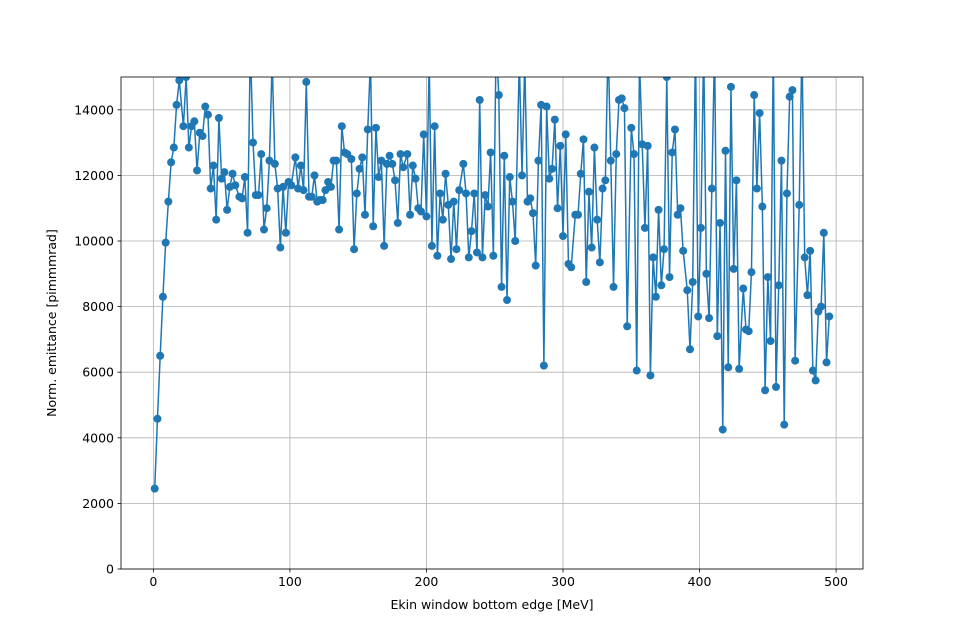  I want to click on x-tick-label: 300, so click(563, 581).